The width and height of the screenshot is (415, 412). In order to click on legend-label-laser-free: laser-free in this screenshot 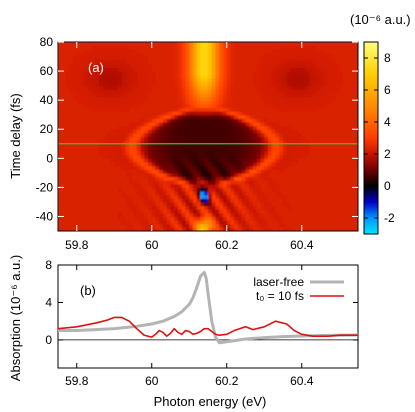, I will do `click(278, 282)`.